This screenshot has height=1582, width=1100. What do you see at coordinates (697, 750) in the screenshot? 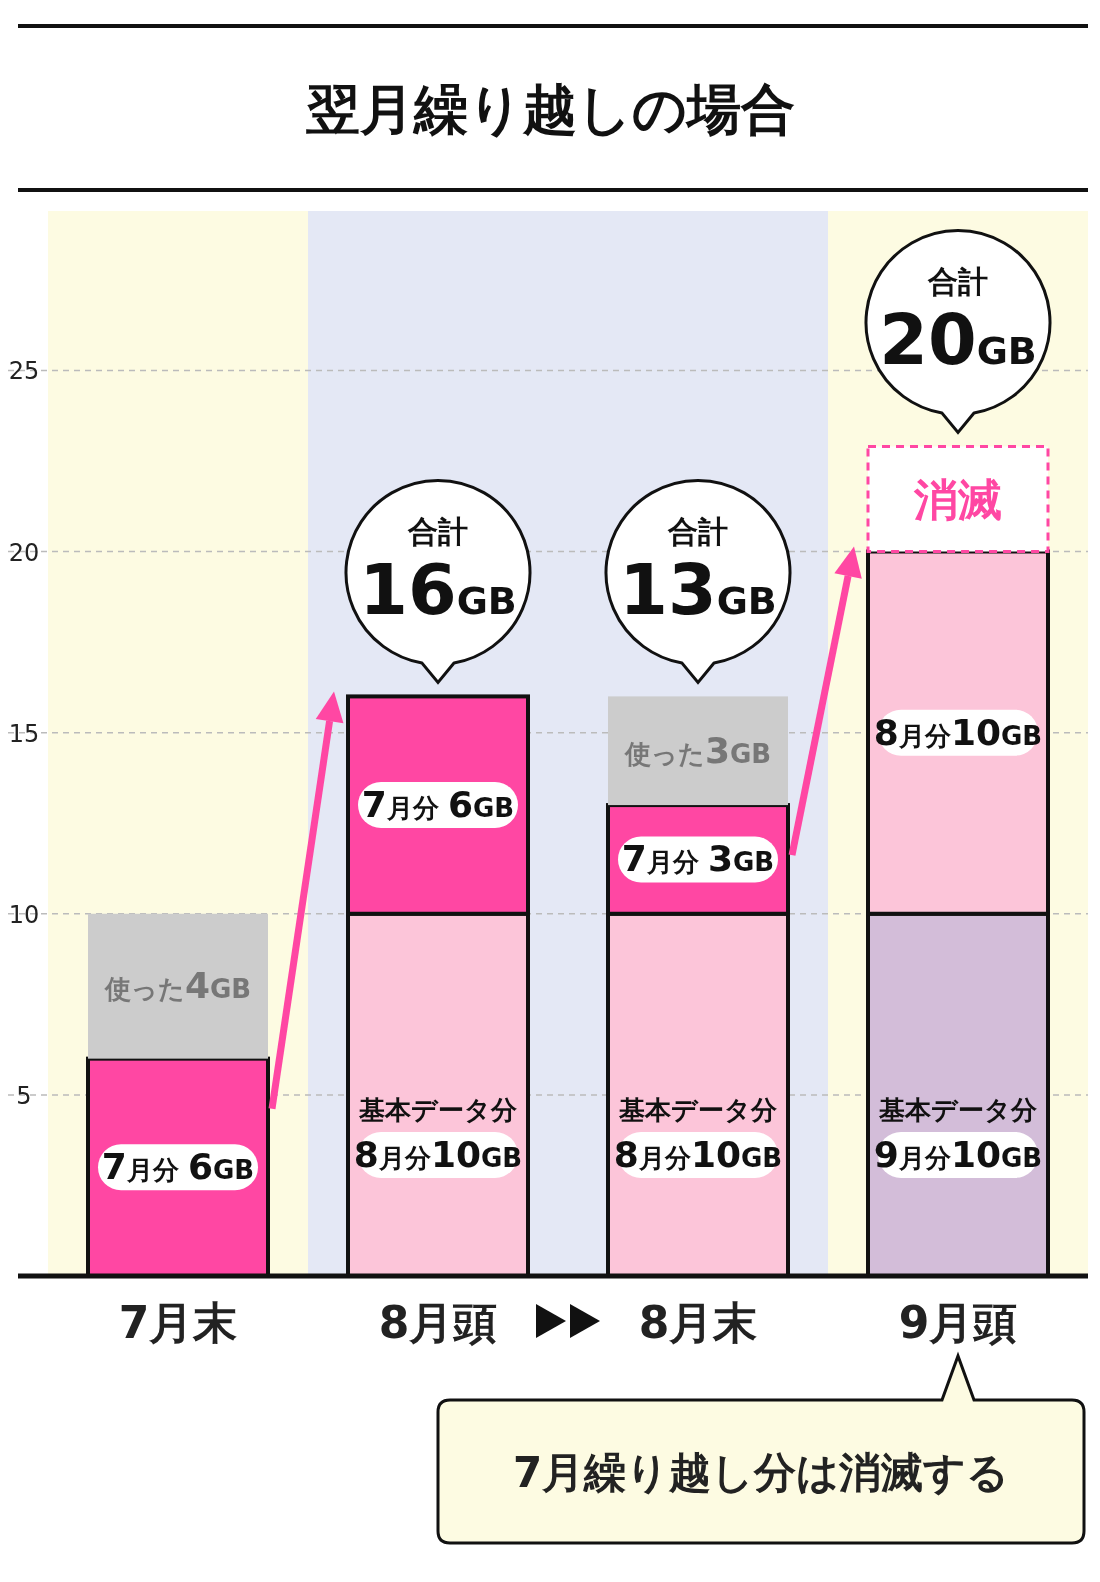
I see `data-label: 使った3GB` at bounding box center [697, 750].